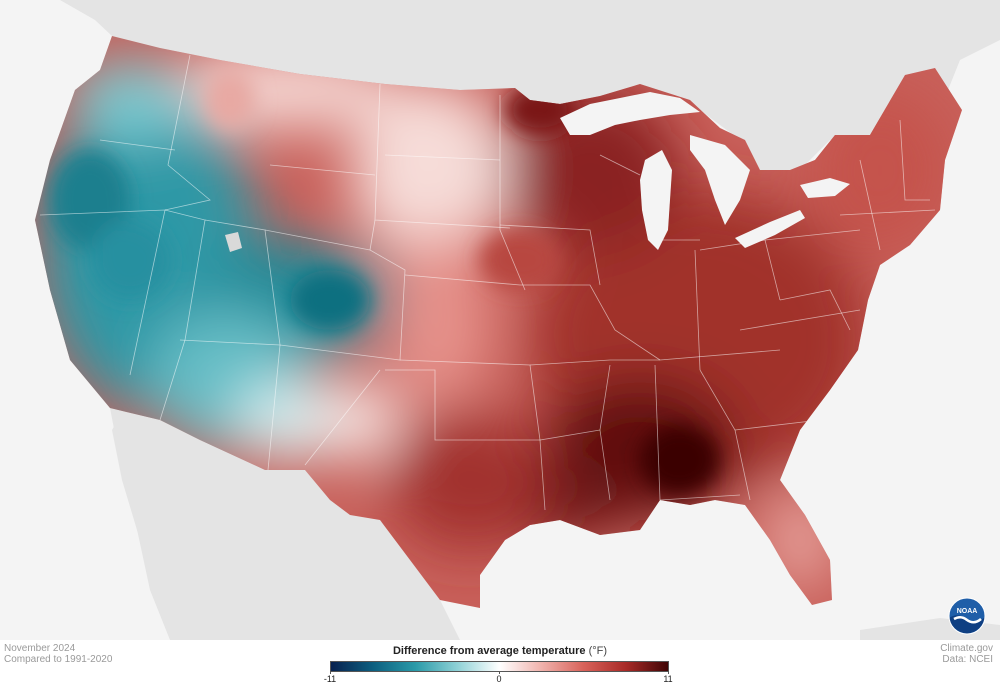 This screenshot has width=1000, height=690. What do you see at coordinates (967, 611) in the screenshot?
I see `noaa-logo-text: NOAA` at bounding box center [967, 611].